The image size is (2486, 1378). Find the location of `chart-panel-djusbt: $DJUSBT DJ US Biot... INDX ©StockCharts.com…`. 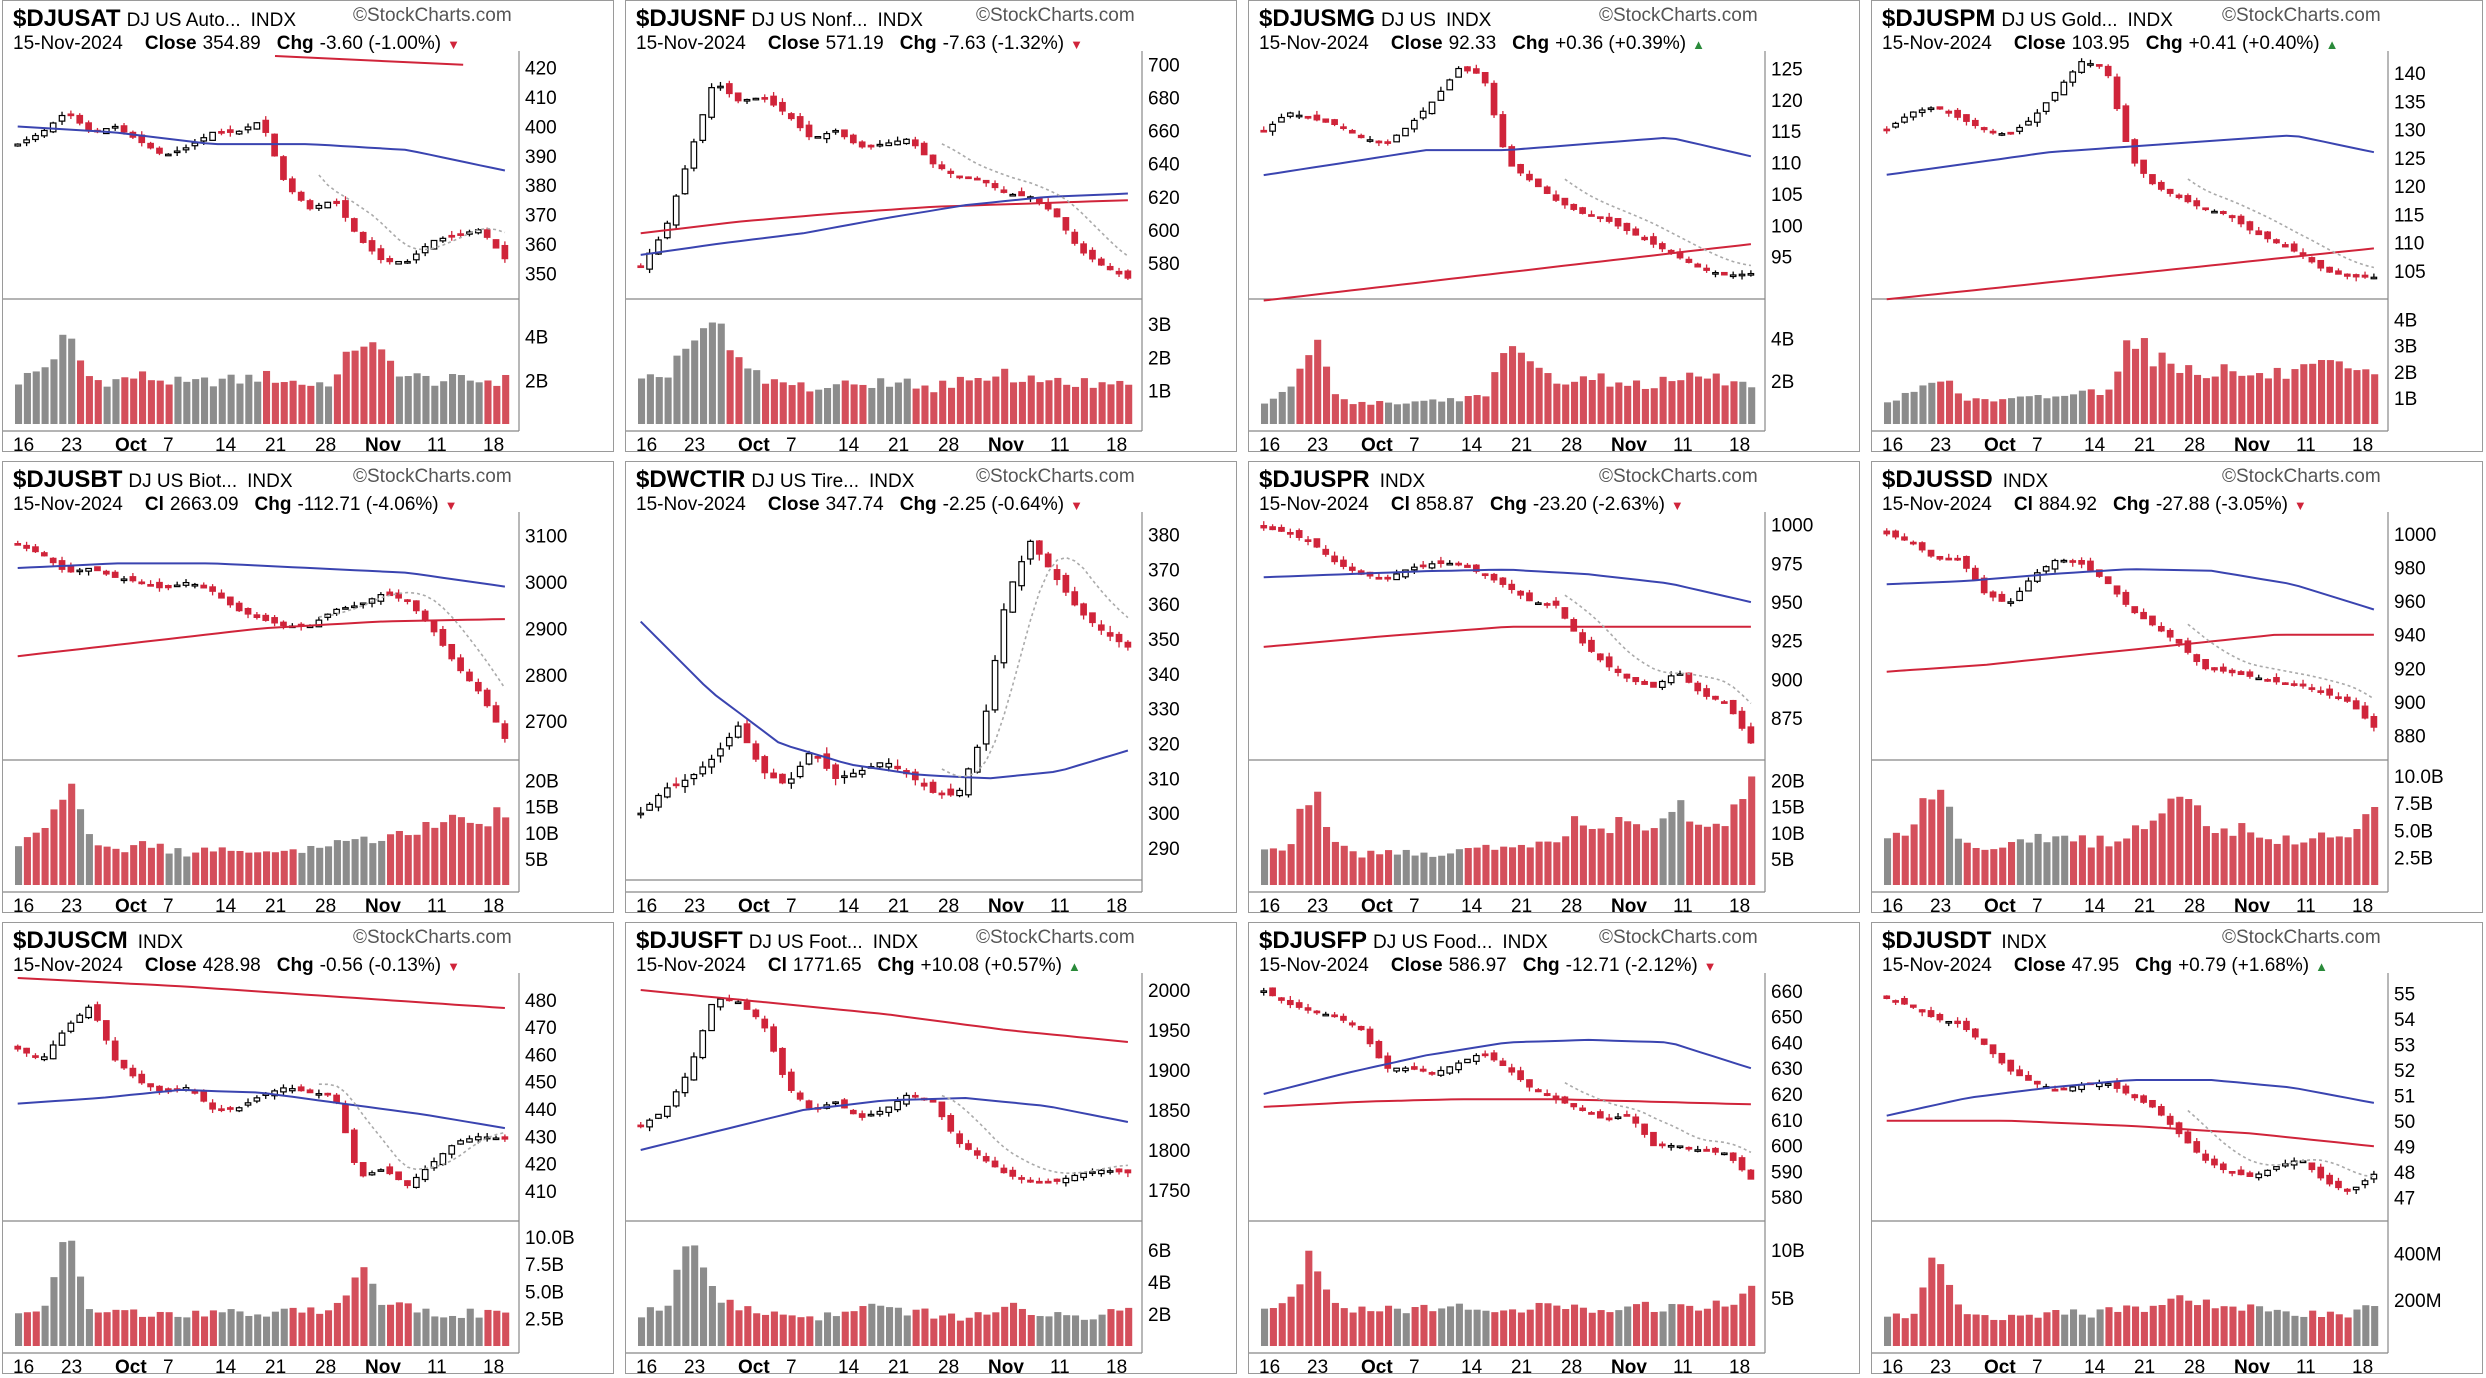

chart-panel-djusbt: $DJUSBT DJ US Biot... INDX ©StockCharts.com… is located at coordinates (308, 687).